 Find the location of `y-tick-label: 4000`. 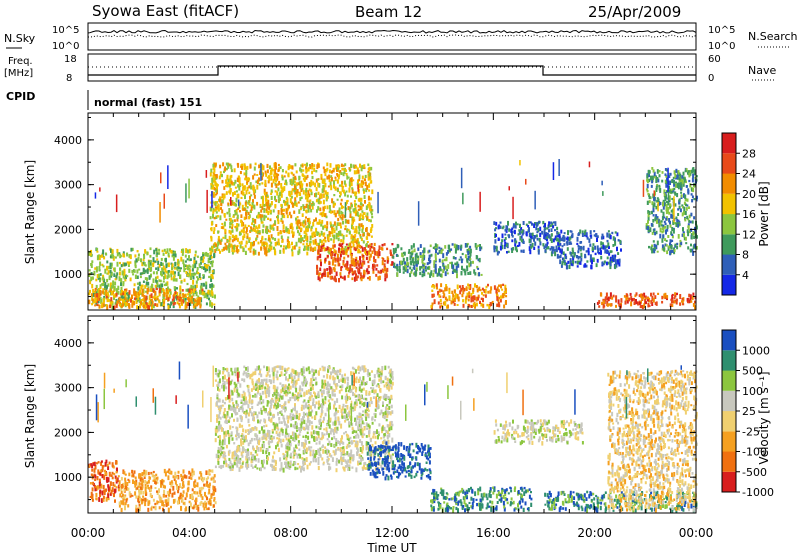

y-tick-label: 4000 is located at coordinates (68, 140).